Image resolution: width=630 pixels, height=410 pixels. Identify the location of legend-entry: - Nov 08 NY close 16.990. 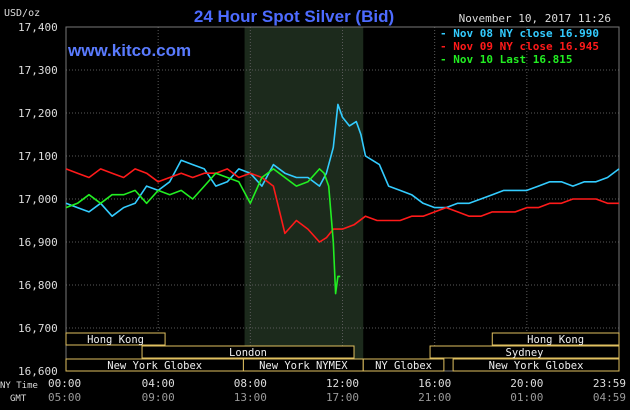
(519, 33).